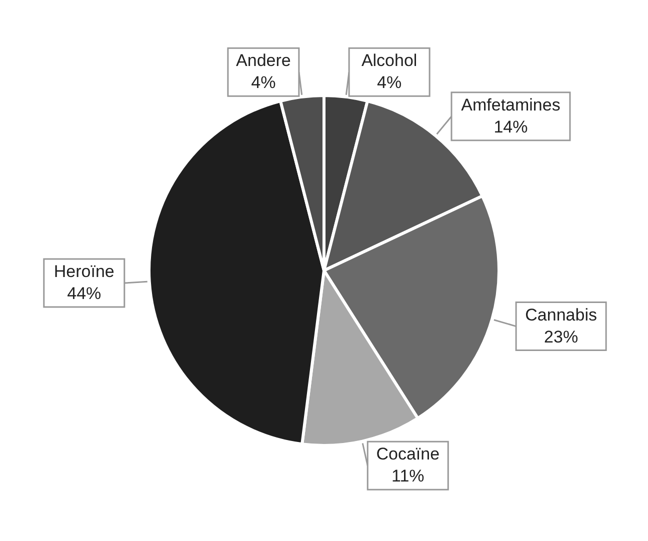 This screenshot has width=648, height=541. What do you see at coordinates (510, 104) in the screenshot?
I see `slice-label: Amfetamines` at bounding box center [510, 104].